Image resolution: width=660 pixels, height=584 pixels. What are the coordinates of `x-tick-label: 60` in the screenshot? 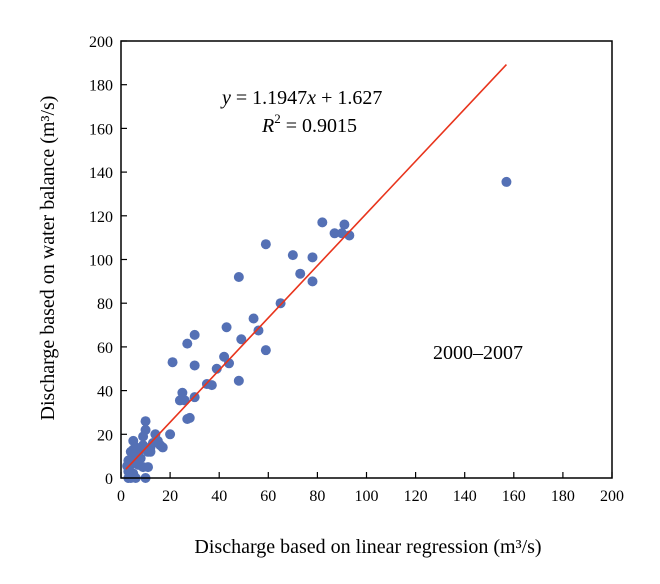 It's located at (268, 496).